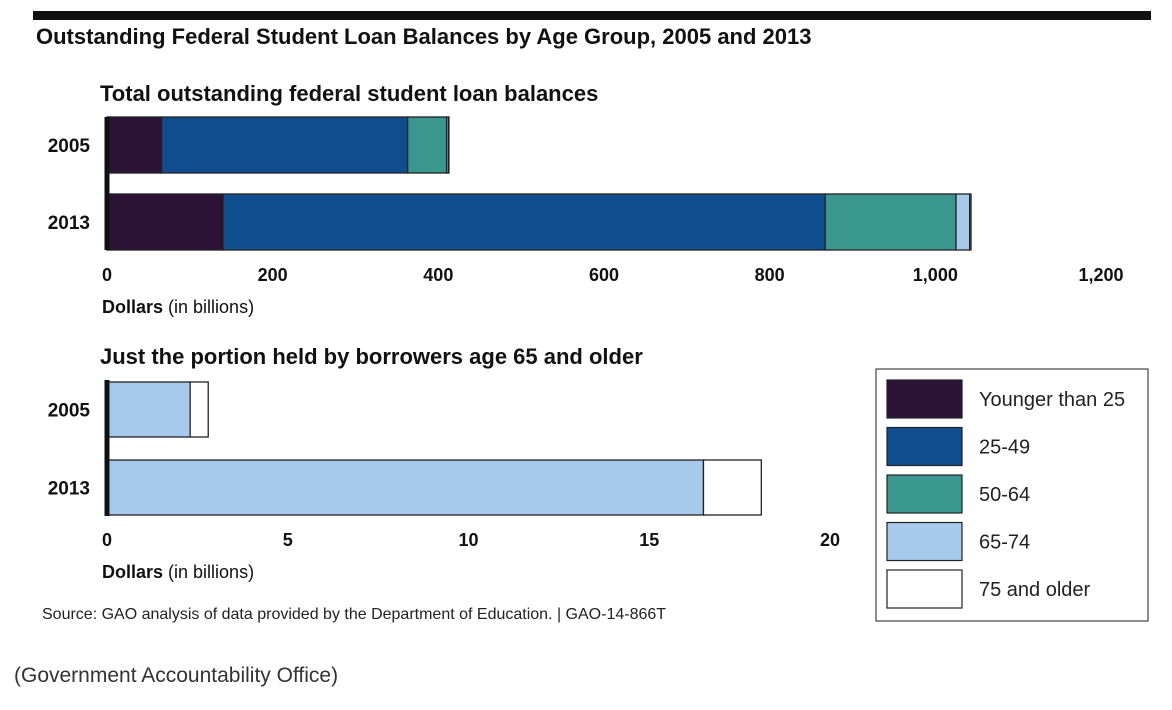 The image size is (1172, 710). Describe the element at coordinates (1004, 448) in the screenshot. I see `legend-label-25-49: 25-49` at that location.